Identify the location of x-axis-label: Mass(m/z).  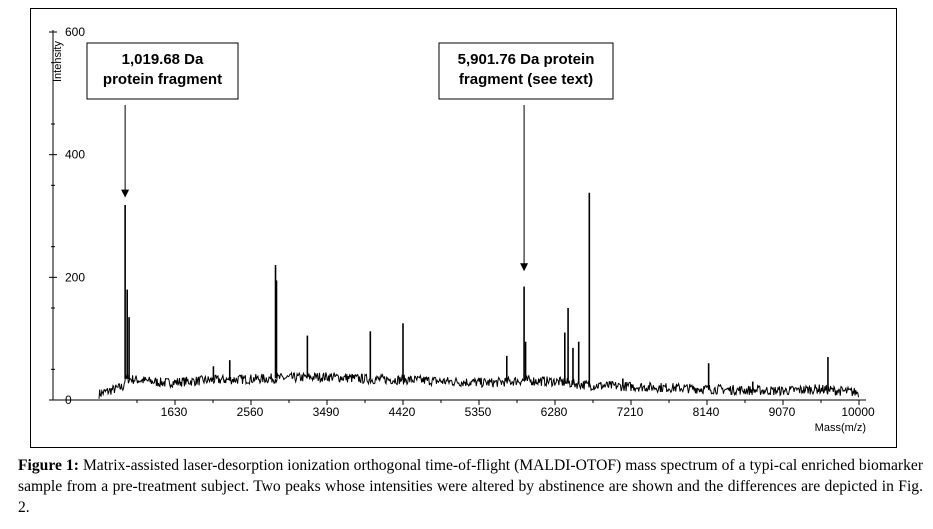
(840, 428).